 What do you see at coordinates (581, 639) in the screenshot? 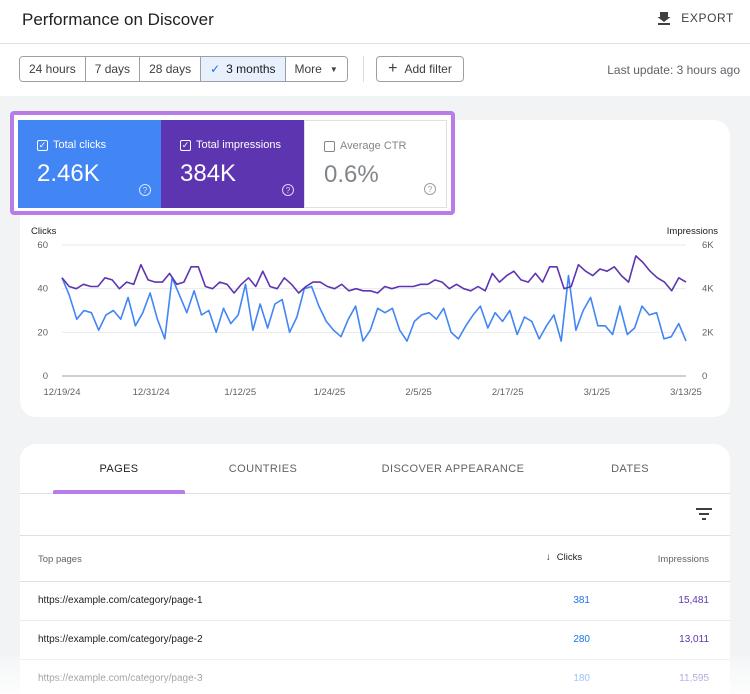
I see `clicks-value: 280` at bounding box center [581, 639].